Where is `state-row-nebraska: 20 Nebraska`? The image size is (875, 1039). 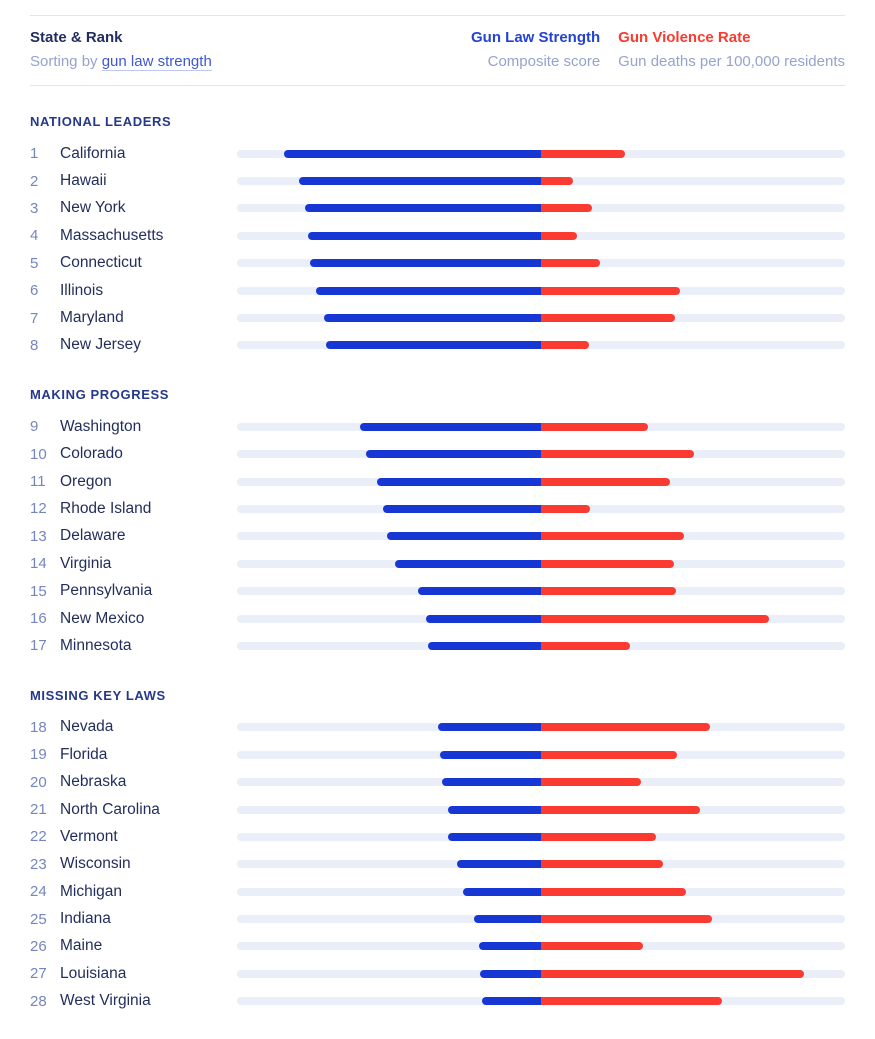
state-row-nebraska: 20 Nebraska is located at coordinates (437, 781).